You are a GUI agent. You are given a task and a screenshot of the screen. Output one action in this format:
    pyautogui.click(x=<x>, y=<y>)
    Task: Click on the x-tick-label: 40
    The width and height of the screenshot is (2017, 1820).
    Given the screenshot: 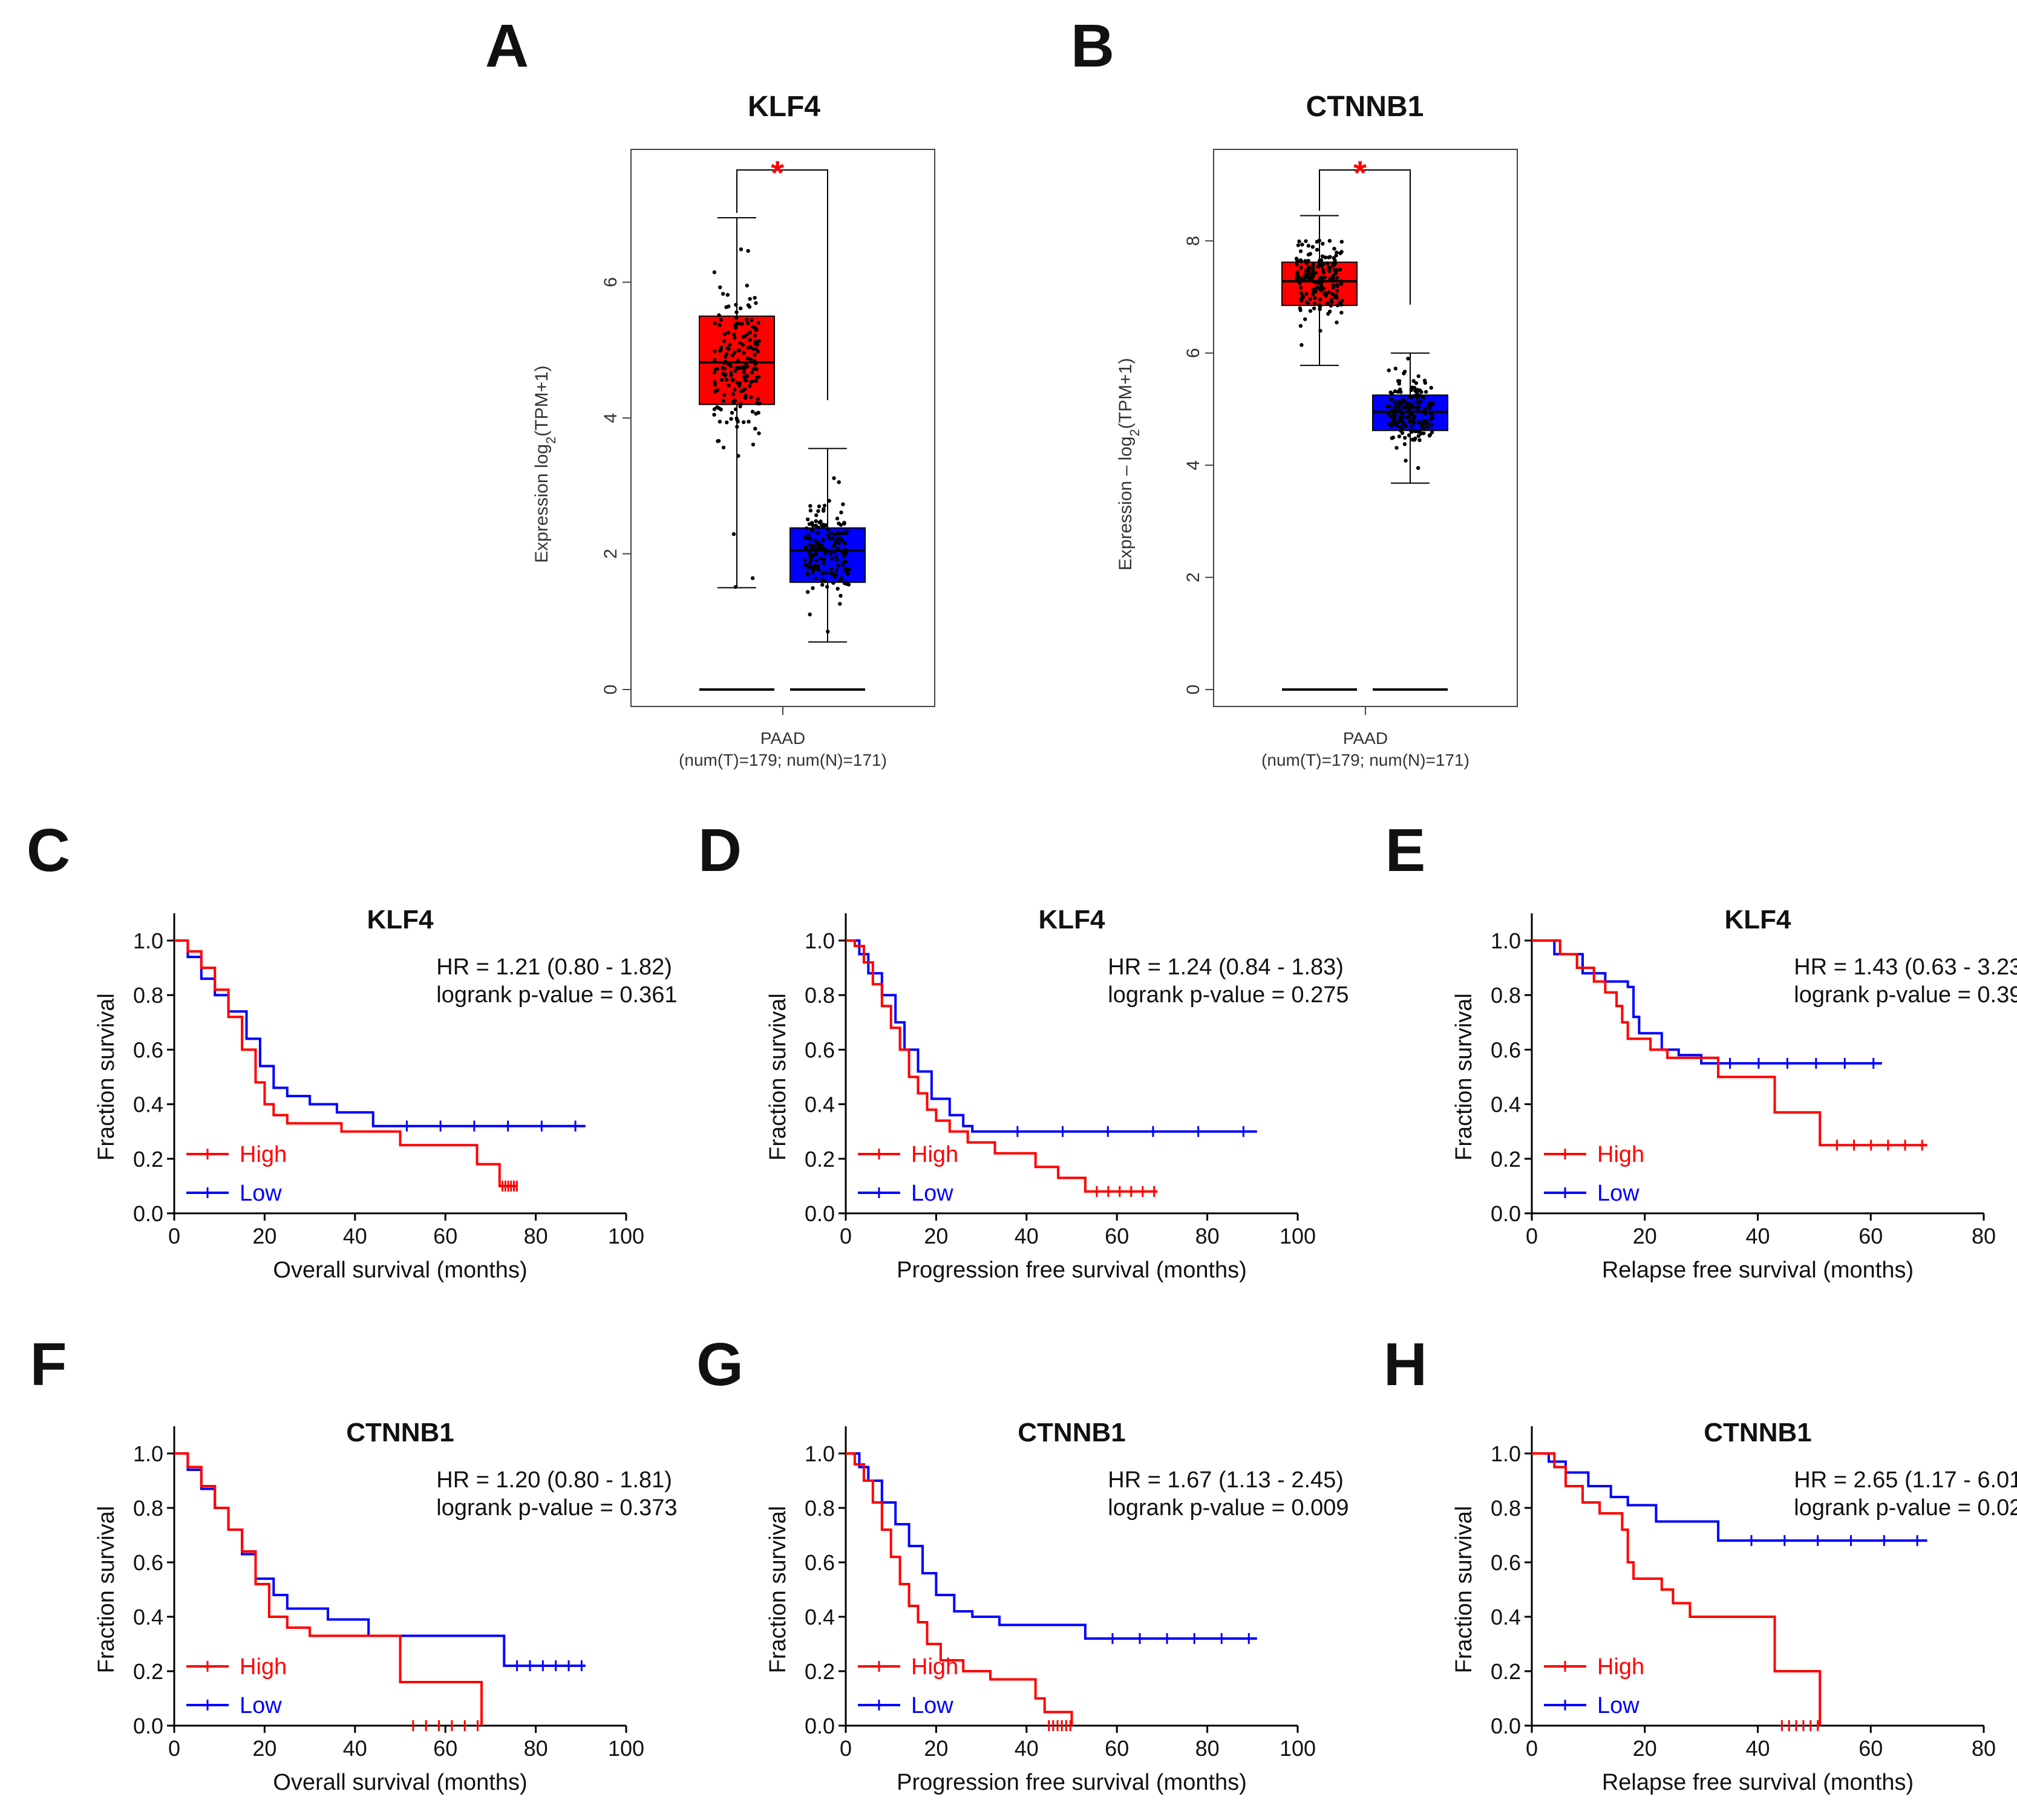 What is the action you would take?
    pyautogui.click(x=355, y=1748)
    